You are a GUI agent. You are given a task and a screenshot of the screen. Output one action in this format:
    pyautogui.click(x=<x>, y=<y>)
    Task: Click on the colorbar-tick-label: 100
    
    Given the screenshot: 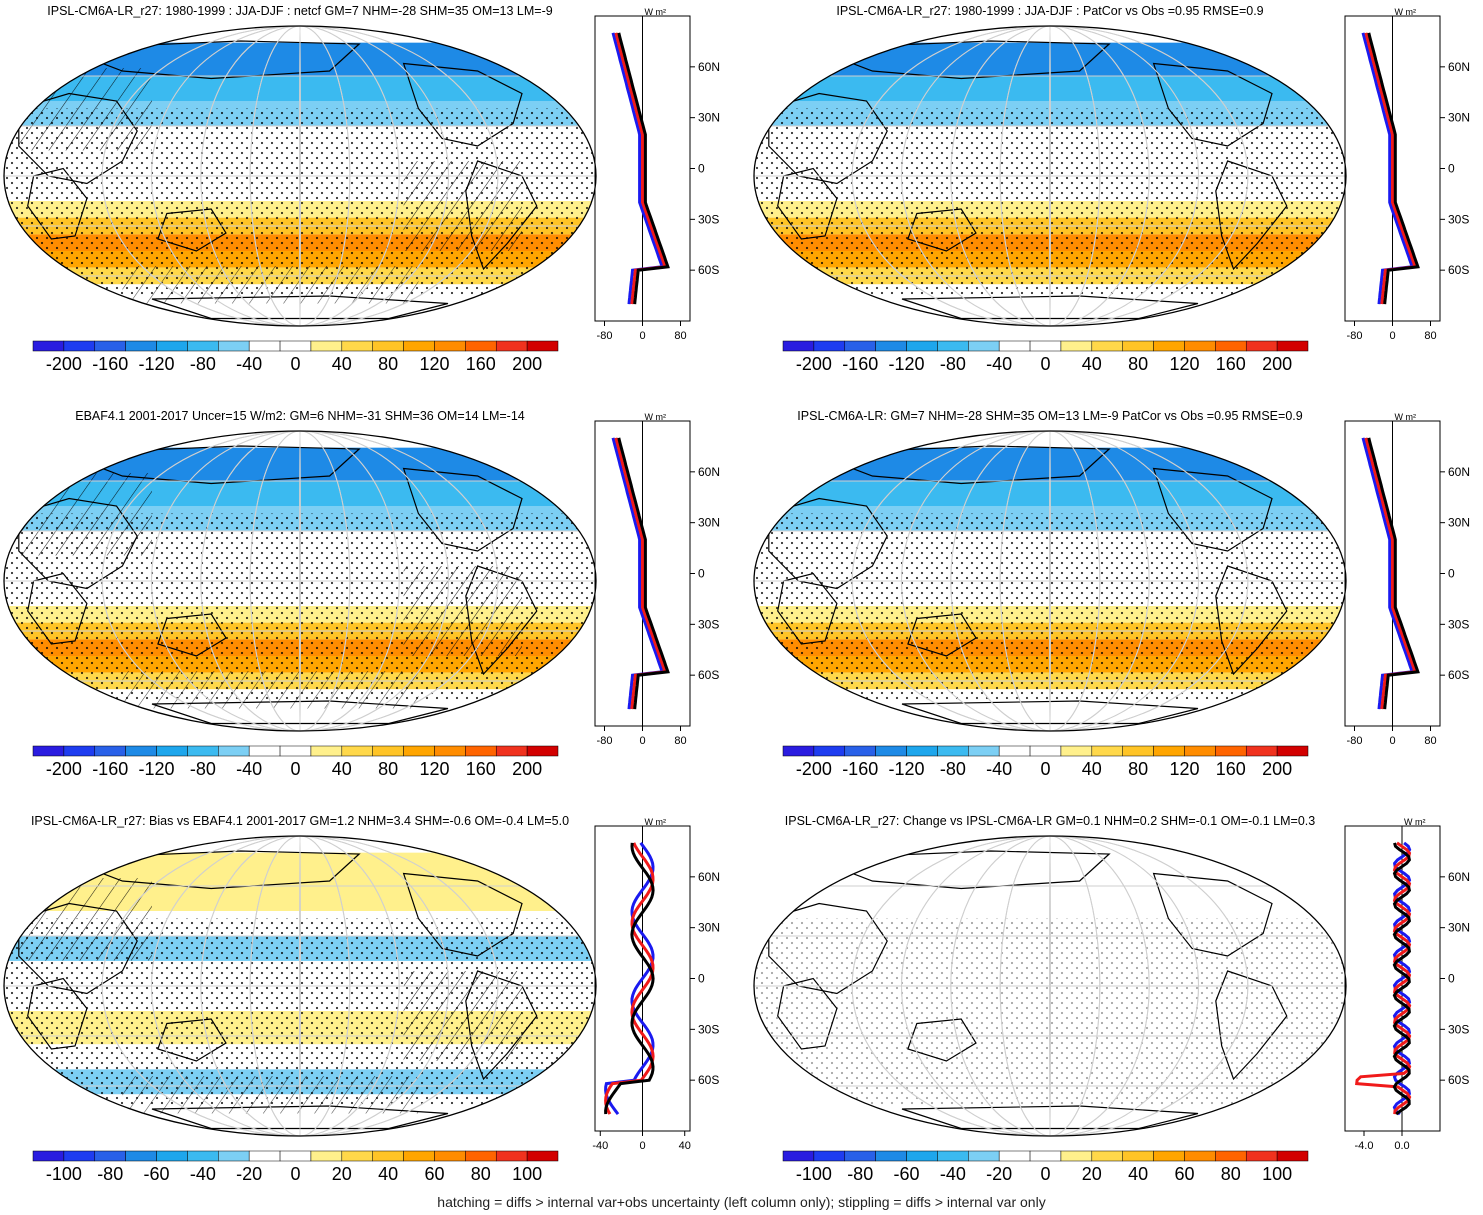 What is the action you would take?
    pyautogui.click(x=1277, y=1174)
    